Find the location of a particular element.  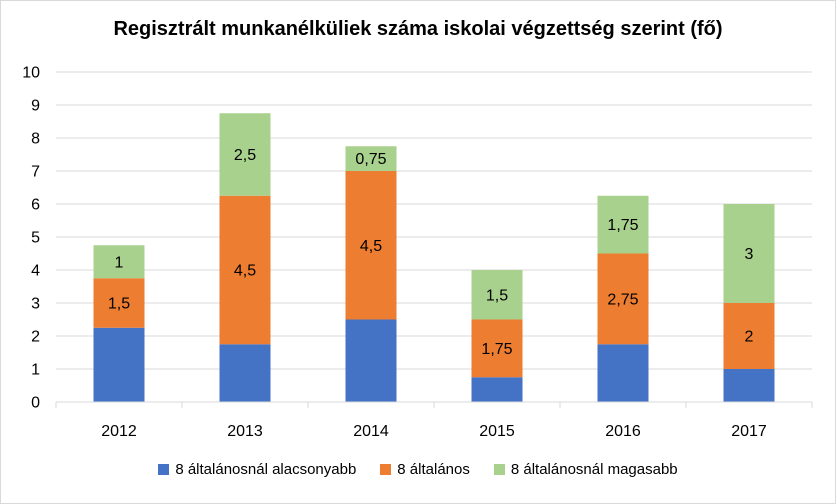

x-tick-label: 2013 is located at coordinates (245, 431).